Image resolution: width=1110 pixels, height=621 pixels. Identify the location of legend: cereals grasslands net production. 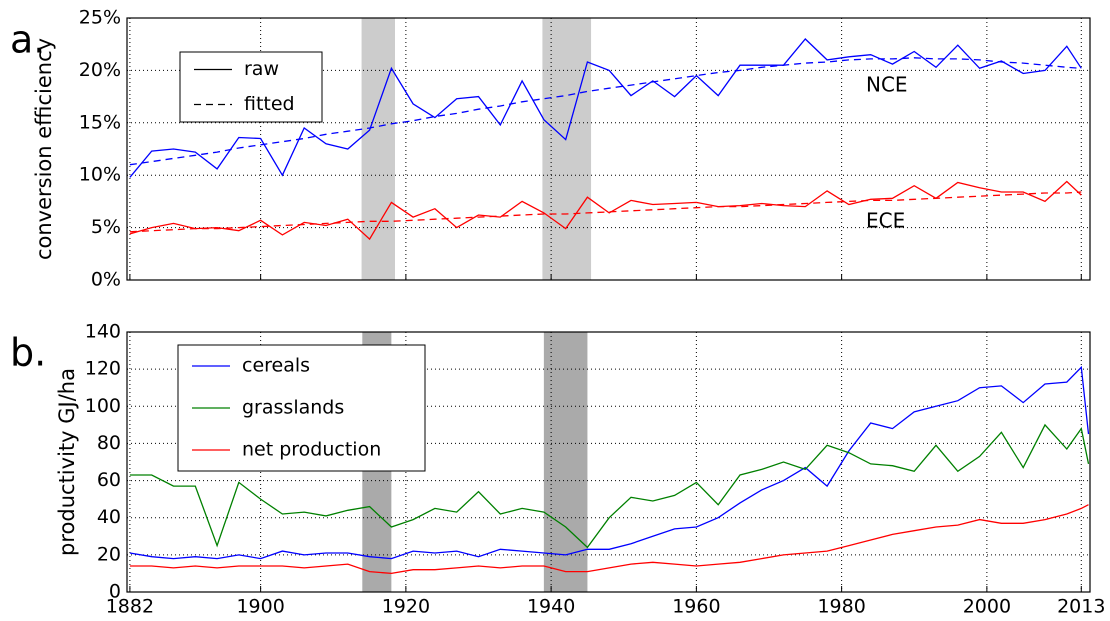
(301, 408).